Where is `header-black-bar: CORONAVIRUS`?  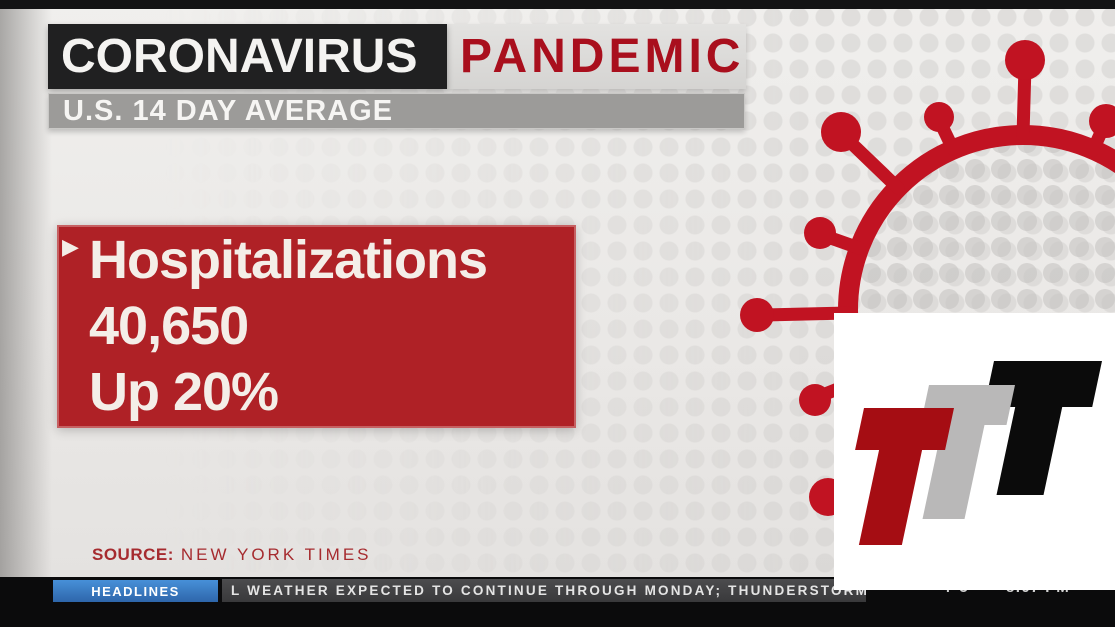 header-black-bar: CORONAVIRUS is located at coordinates (247, 56).